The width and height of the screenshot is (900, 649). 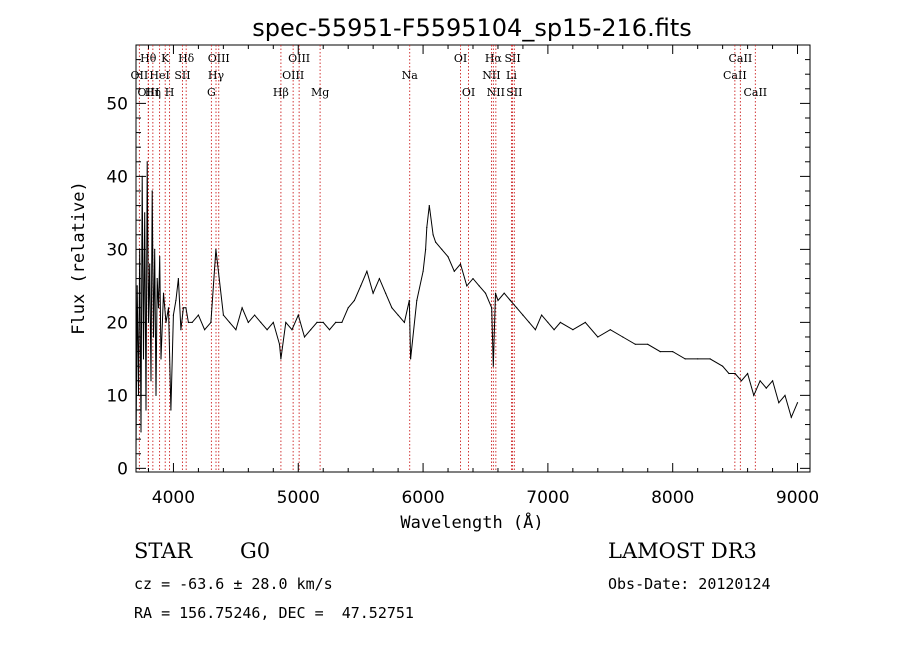 What do you see at coordinates (153, 92) in the screenshot?
I see `line-mark-label-4: Hη` at bounding box center [153, 92].